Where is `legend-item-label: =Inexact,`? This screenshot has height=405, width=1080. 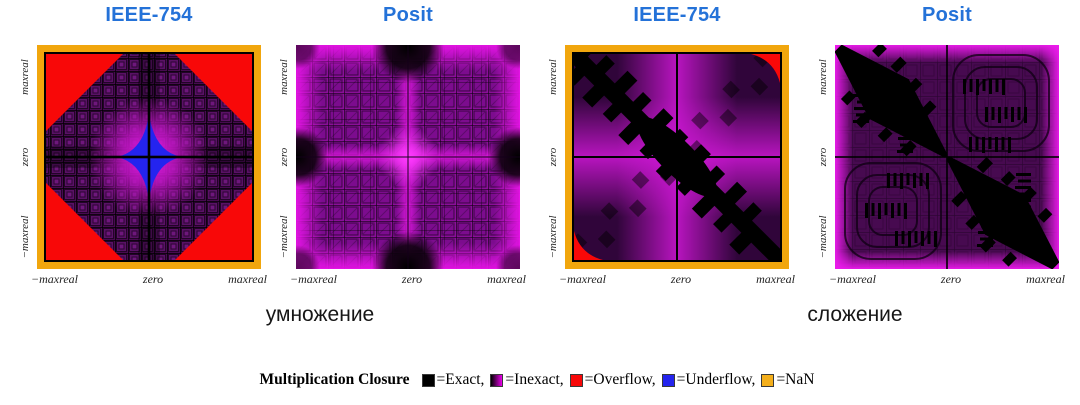
legend-item-label: =Inexact, is located at coordinates (534, 379).